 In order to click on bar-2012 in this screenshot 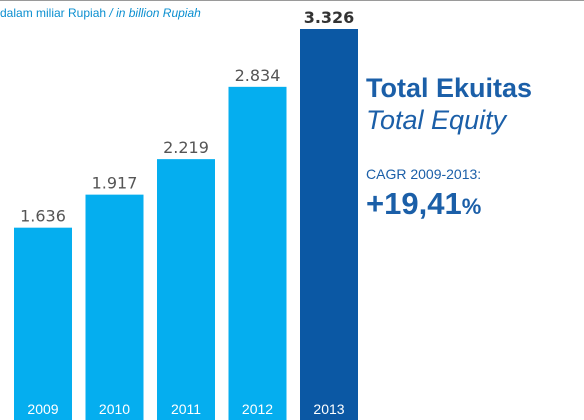, I will do `click(257, 253)`.